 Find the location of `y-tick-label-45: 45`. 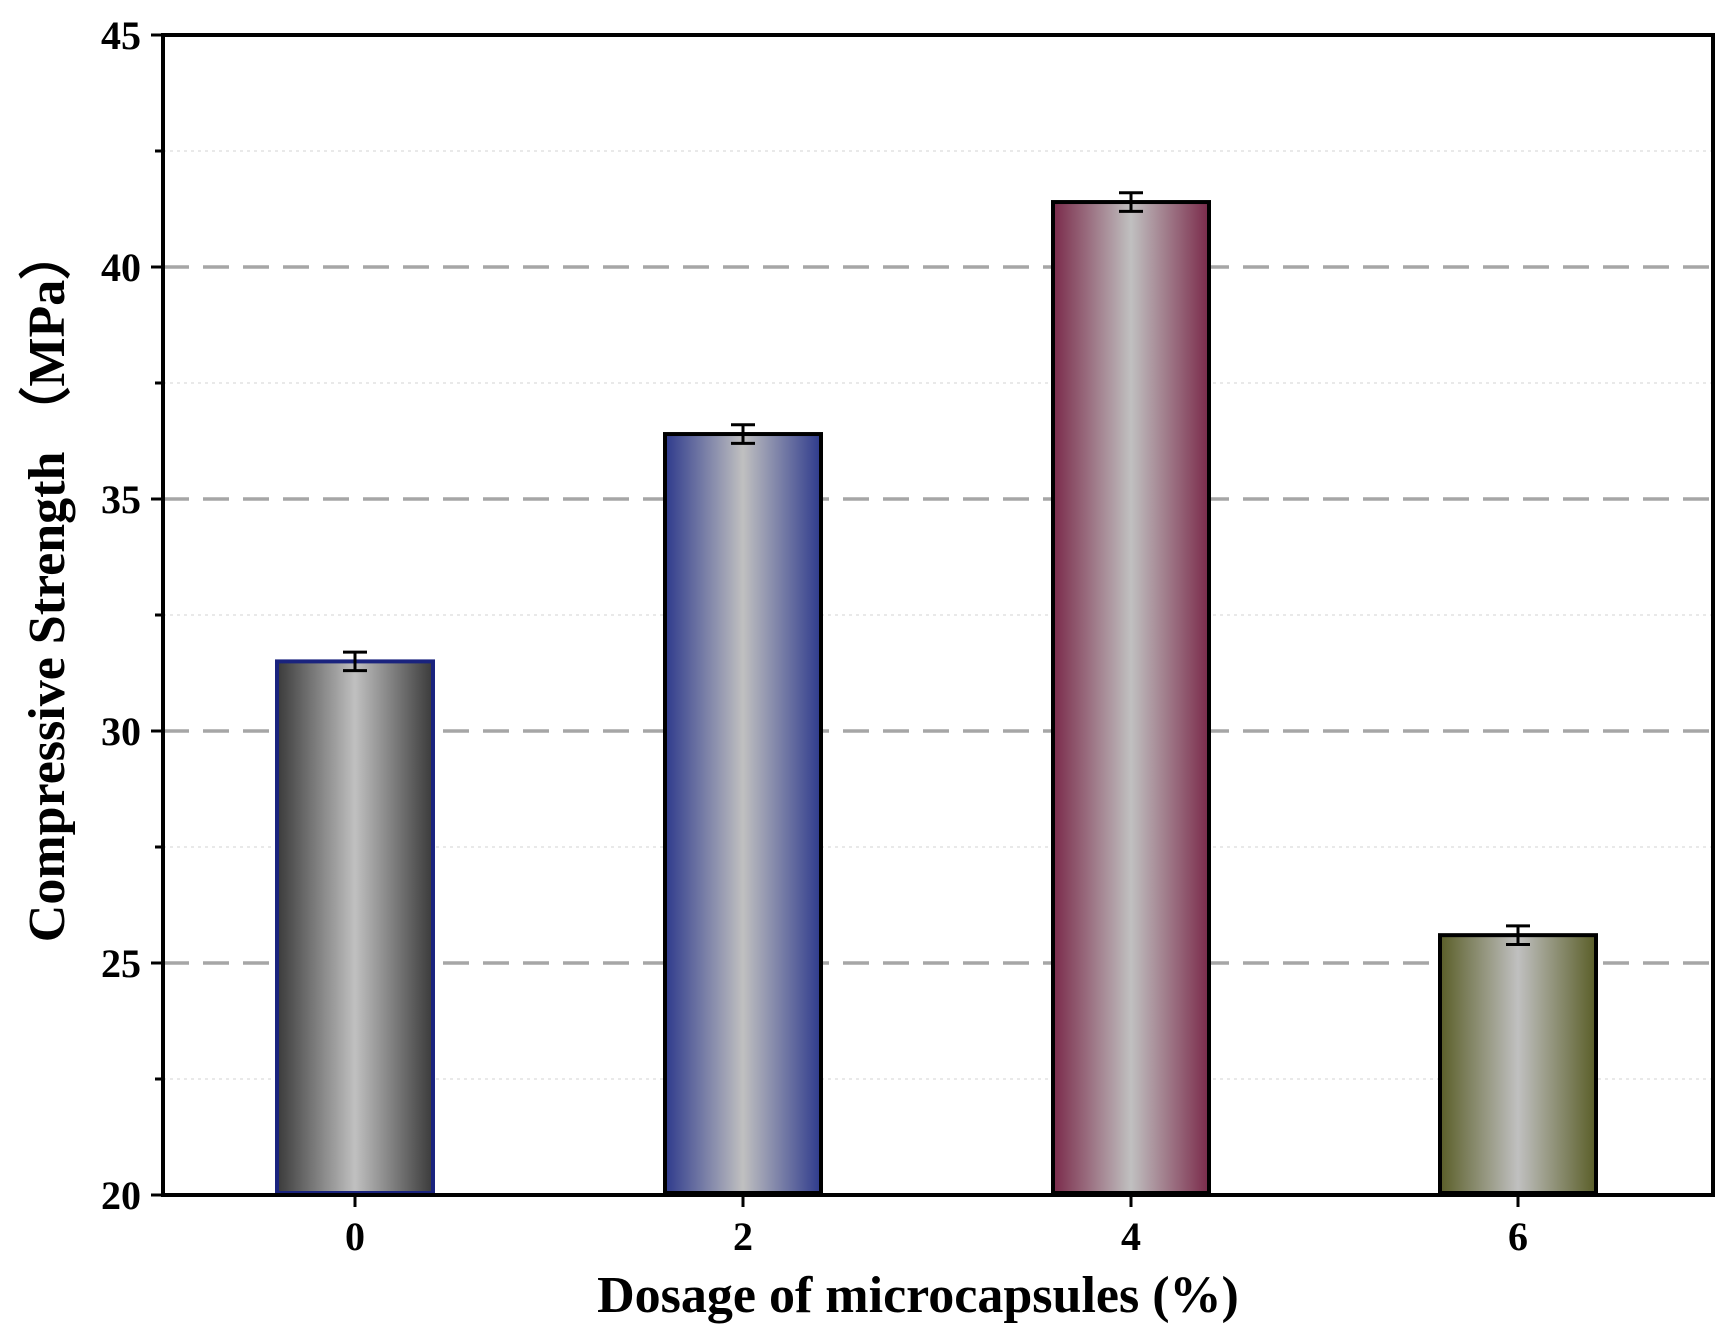

y-tick-label-45: 45 is located at coordinates (121, 35).